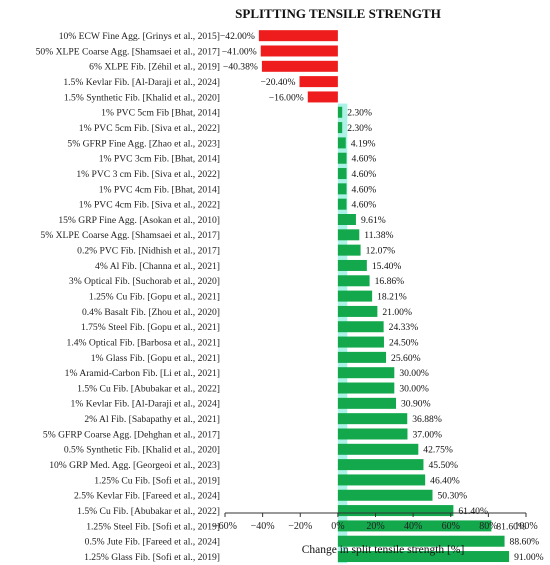  Describe the element at coordinates (451, 526) in the screenshot. I see `x-tick-label: 60%` at that location.